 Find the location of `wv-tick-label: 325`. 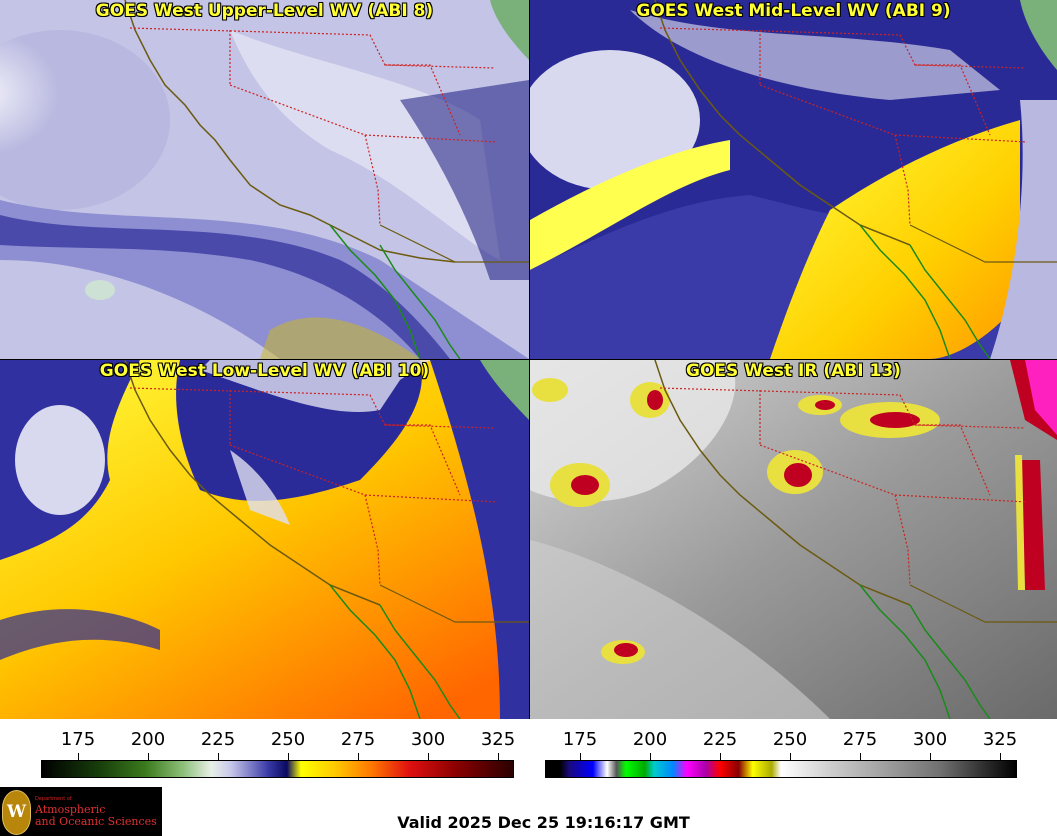

wv-tick-label: 325 is located at coordinates (498, 739).